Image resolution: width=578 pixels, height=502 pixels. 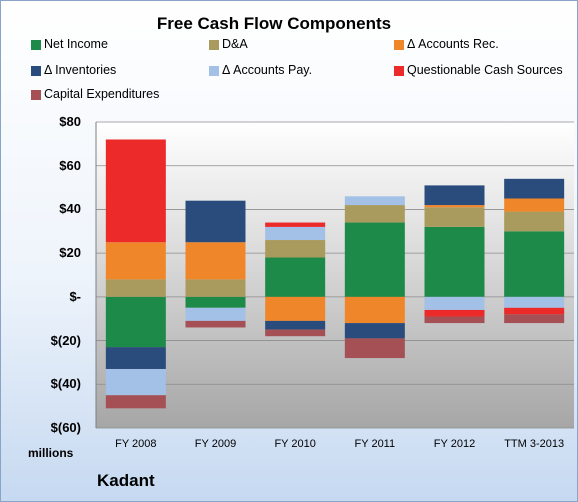 What do you see at coordinates (70, 121) in the screenshot?
I see `y-tick-label: $80` at bounding box center [70, 121].